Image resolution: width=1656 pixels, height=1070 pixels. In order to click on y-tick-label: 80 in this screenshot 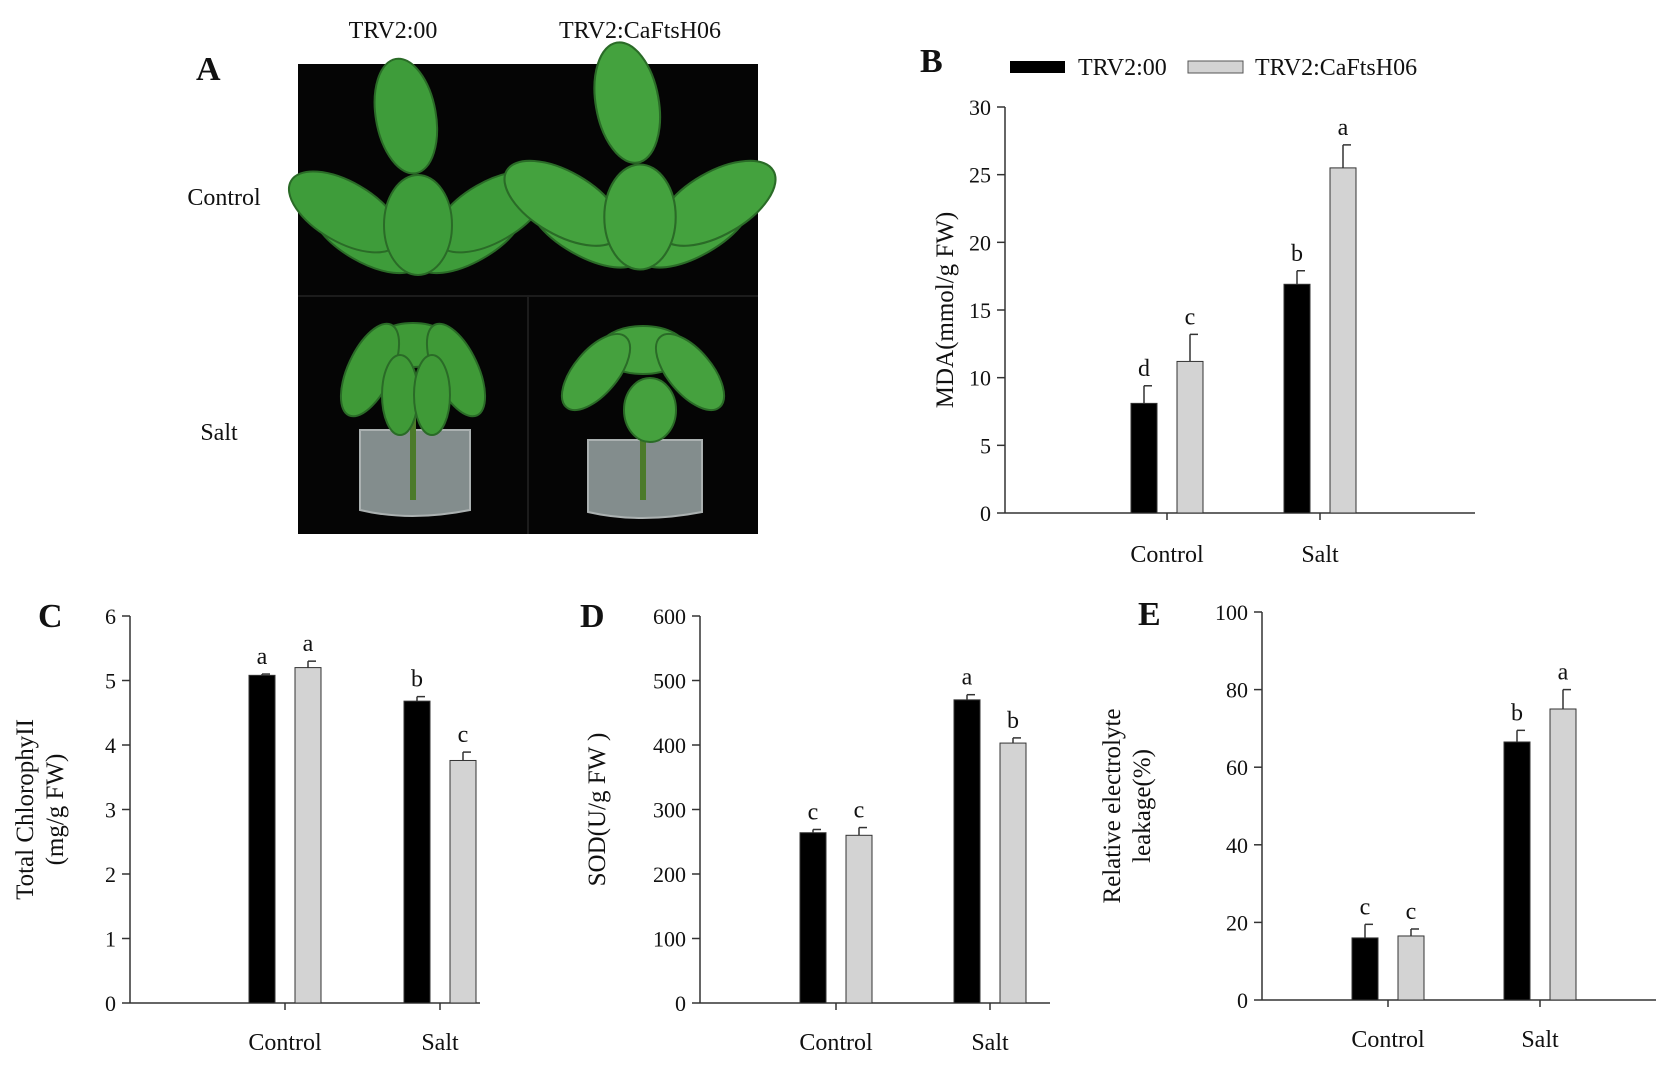, I will do `click(1237, 690)`.